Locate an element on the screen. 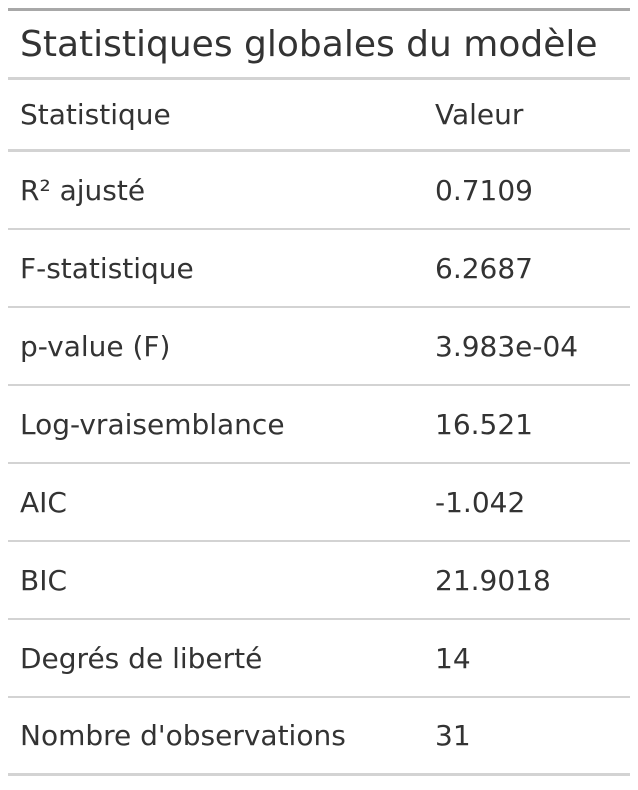 This screenshot has height=790, width=638. table-row: F-statistique 6.2687 is located at coordinates (319, 269).